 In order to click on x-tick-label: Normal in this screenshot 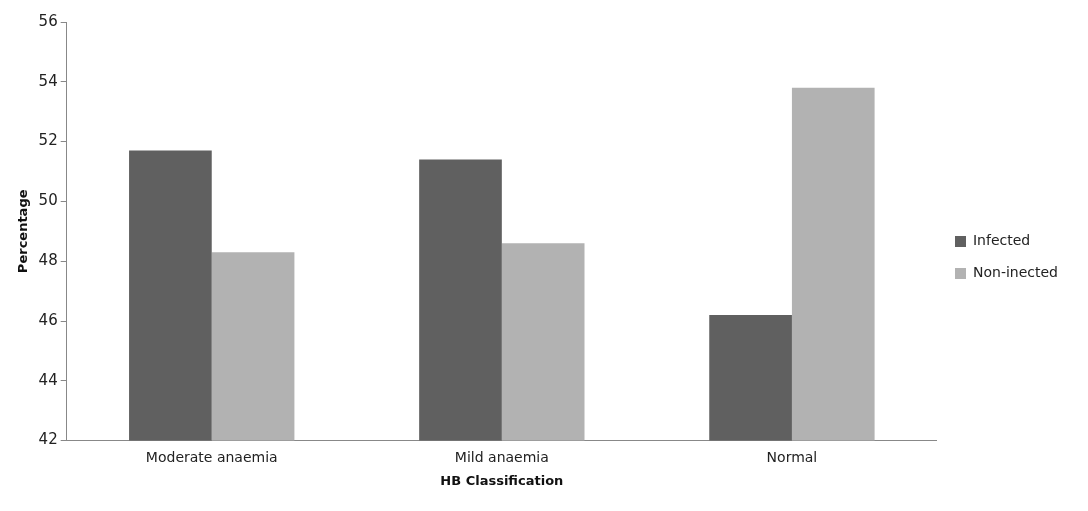, I will do `click(792, 456)`.